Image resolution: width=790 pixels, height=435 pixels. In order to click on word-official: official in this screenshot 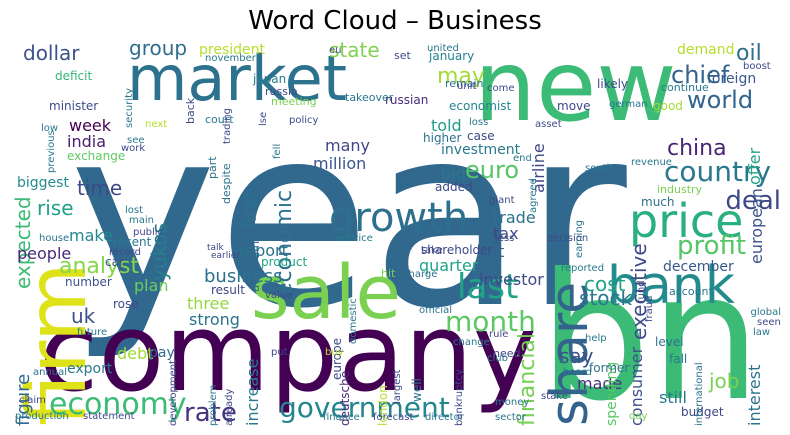, I will do `click(435, 310)`.